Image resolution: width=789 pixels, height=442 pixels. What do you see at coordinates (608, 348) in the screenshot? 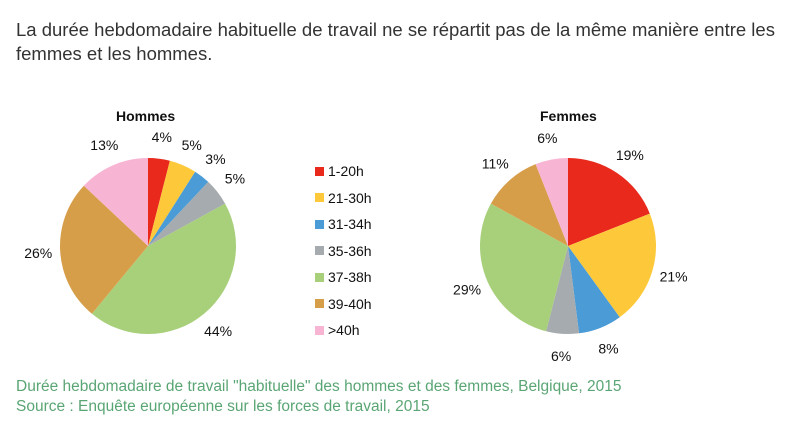
I see `data-label: 8%` at bounding box center [608, 348].